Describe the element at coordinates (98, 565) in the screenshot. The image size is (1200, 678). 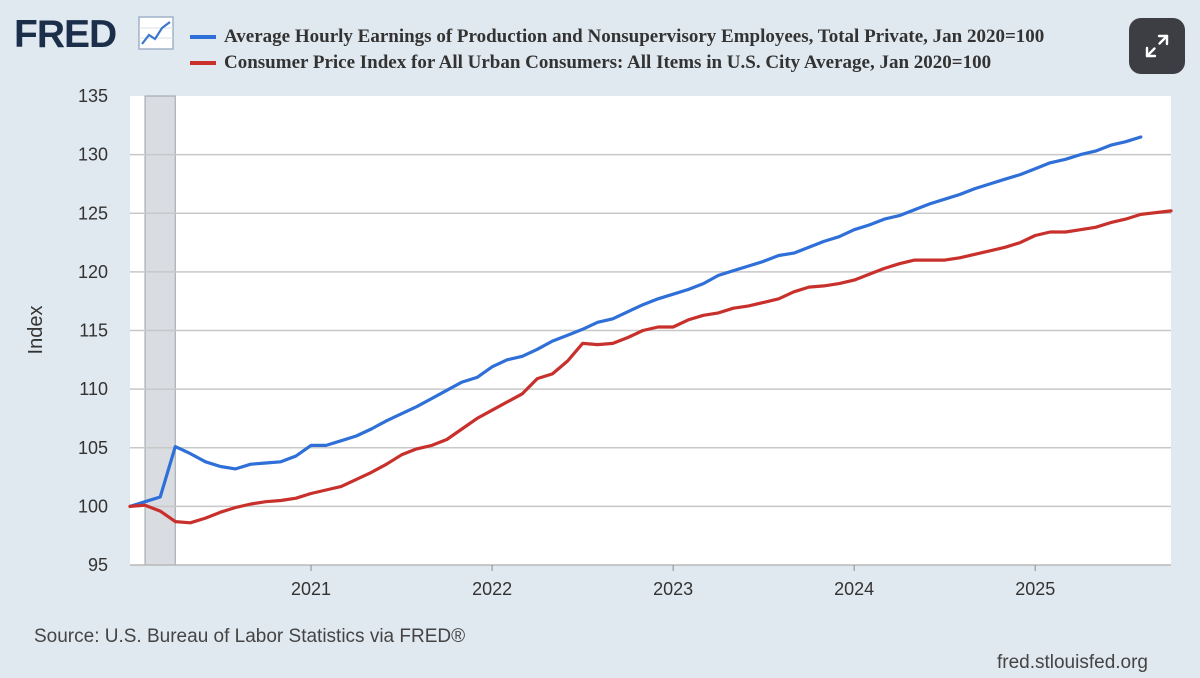
I see `y-tick-label: 95` at that location.